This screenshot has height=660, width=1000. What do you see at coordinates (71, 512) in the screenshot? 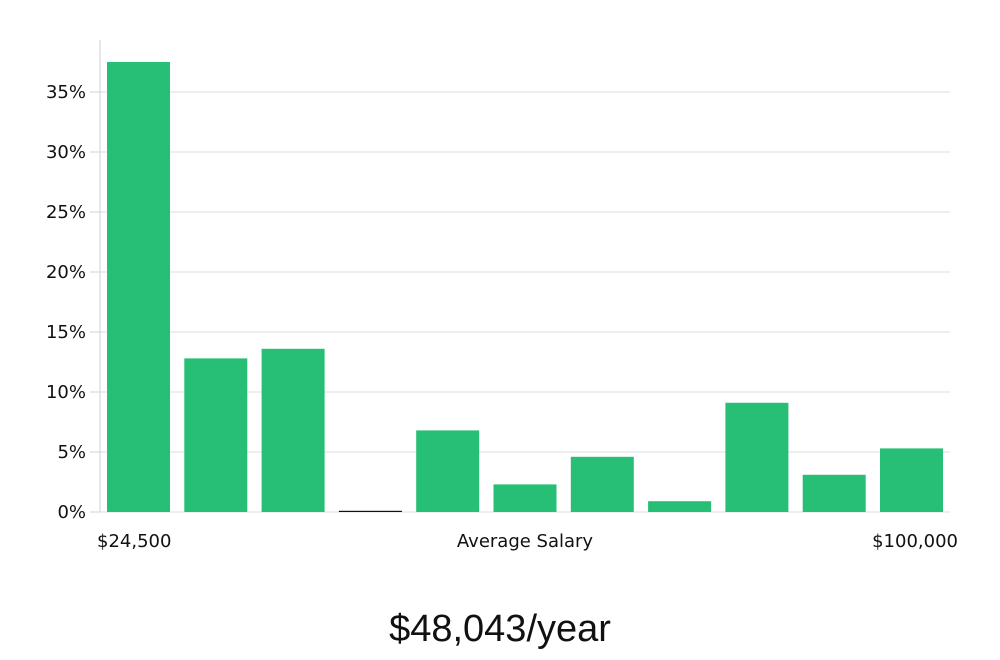
I see `y-tick-label: 0%` at bounding box center [71, 512].